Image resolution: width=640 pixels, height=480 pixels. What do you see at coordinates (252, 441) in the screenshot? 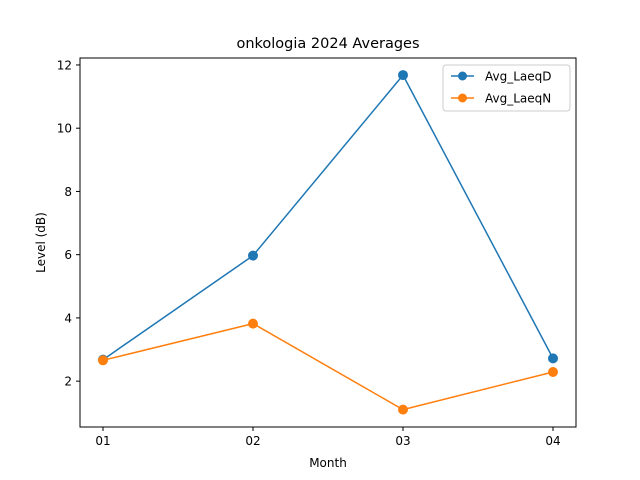
I see `x-tick-label: 02` at bounding box center [252, 441].